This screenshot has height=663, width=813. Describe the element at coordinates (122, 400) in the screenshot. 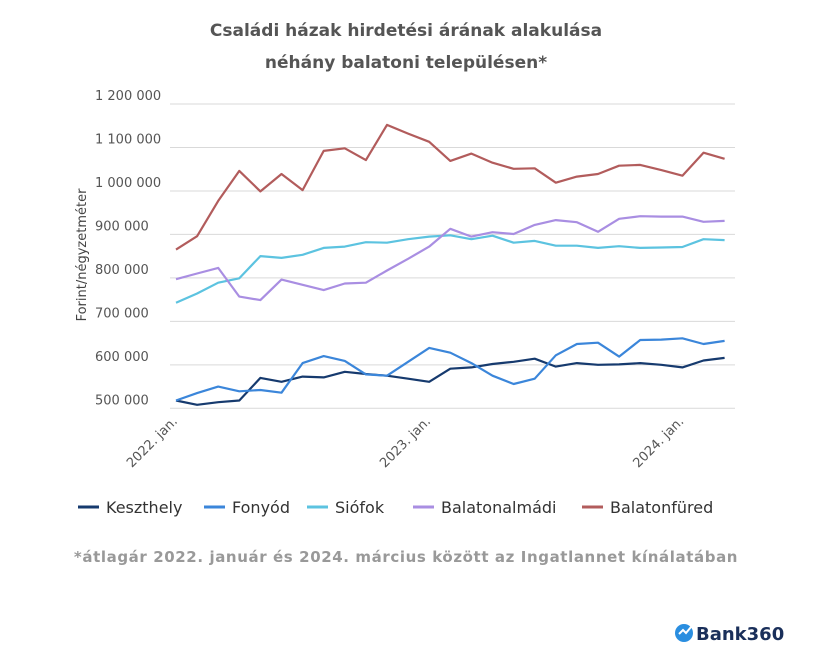

I see `y-tick-label: 500 000` at that location.